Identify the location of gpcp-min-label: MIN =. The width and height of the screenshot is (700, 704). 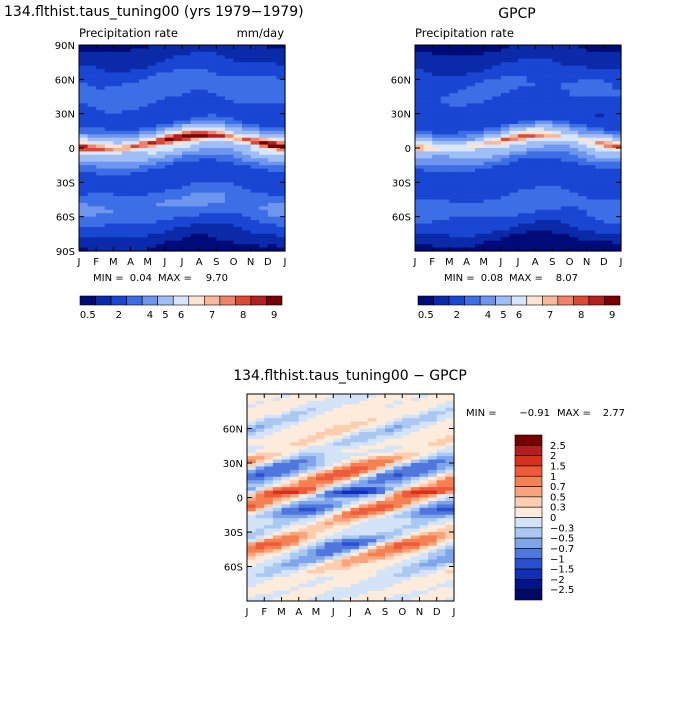
(459, 278).